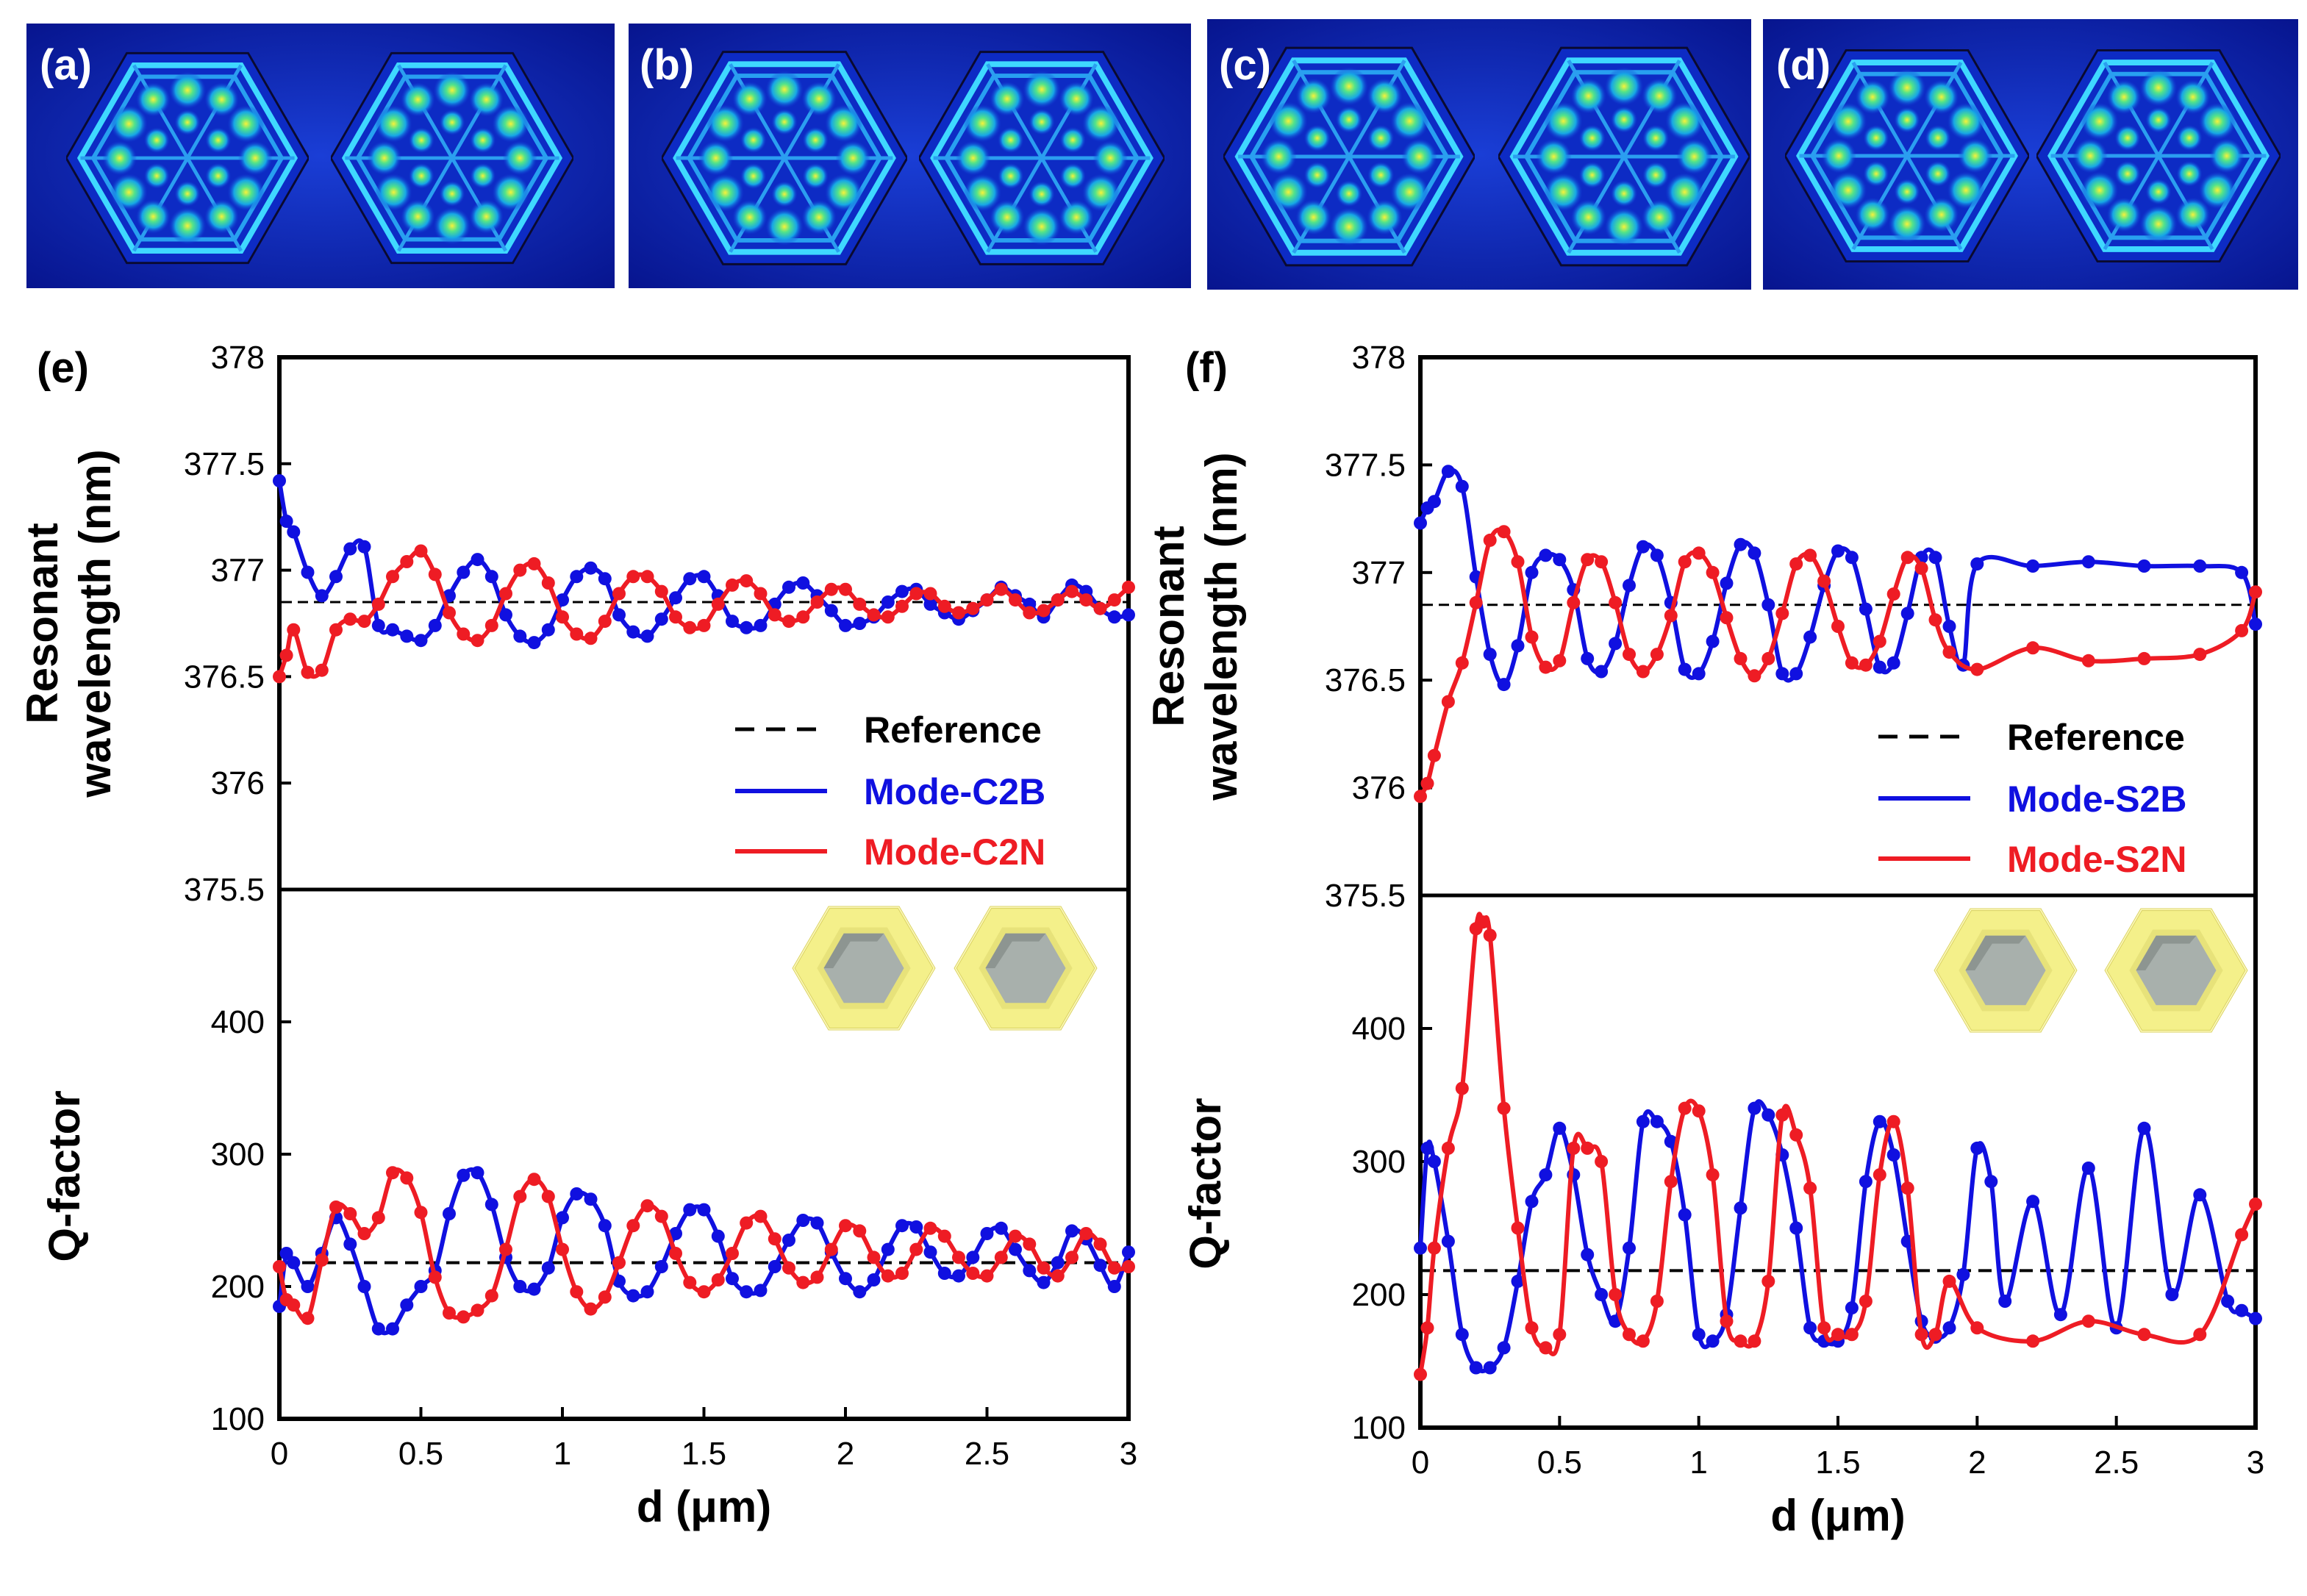  Describe the element at coordinates (2030, 154) in the screenshot. I see `field-panel-d: (d)` at that location.